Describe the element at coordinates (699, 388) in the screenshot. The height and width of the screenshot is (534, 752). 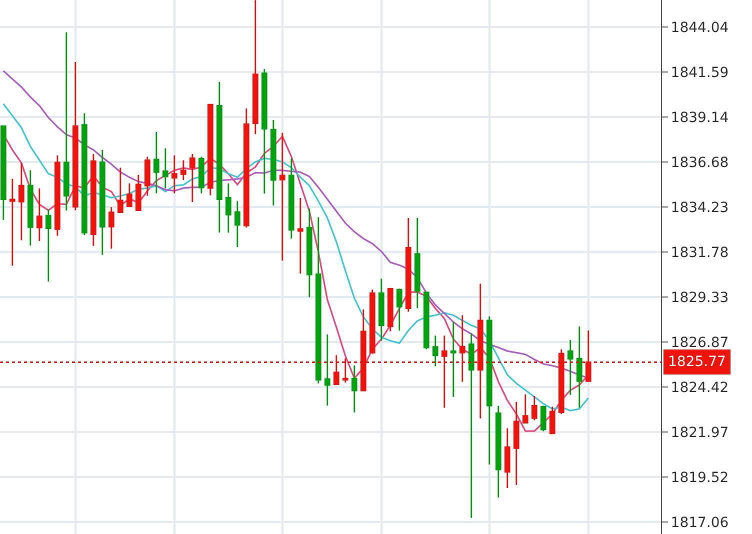
I see `y-tick-label: 1824.42` at that location.